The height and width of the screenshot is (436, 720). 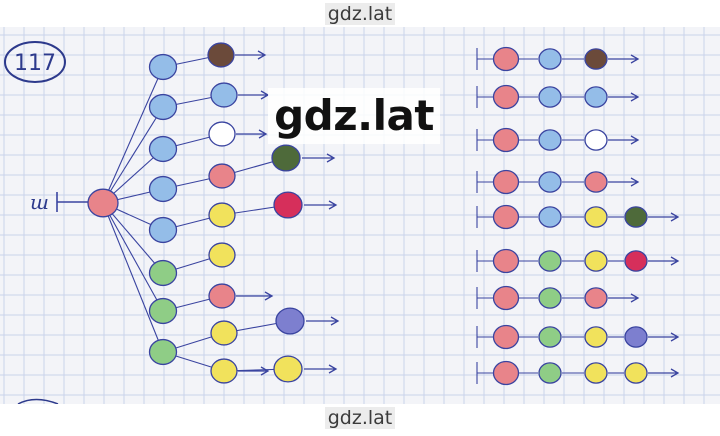 I want to click on root-node, so click(x=103, y=203).